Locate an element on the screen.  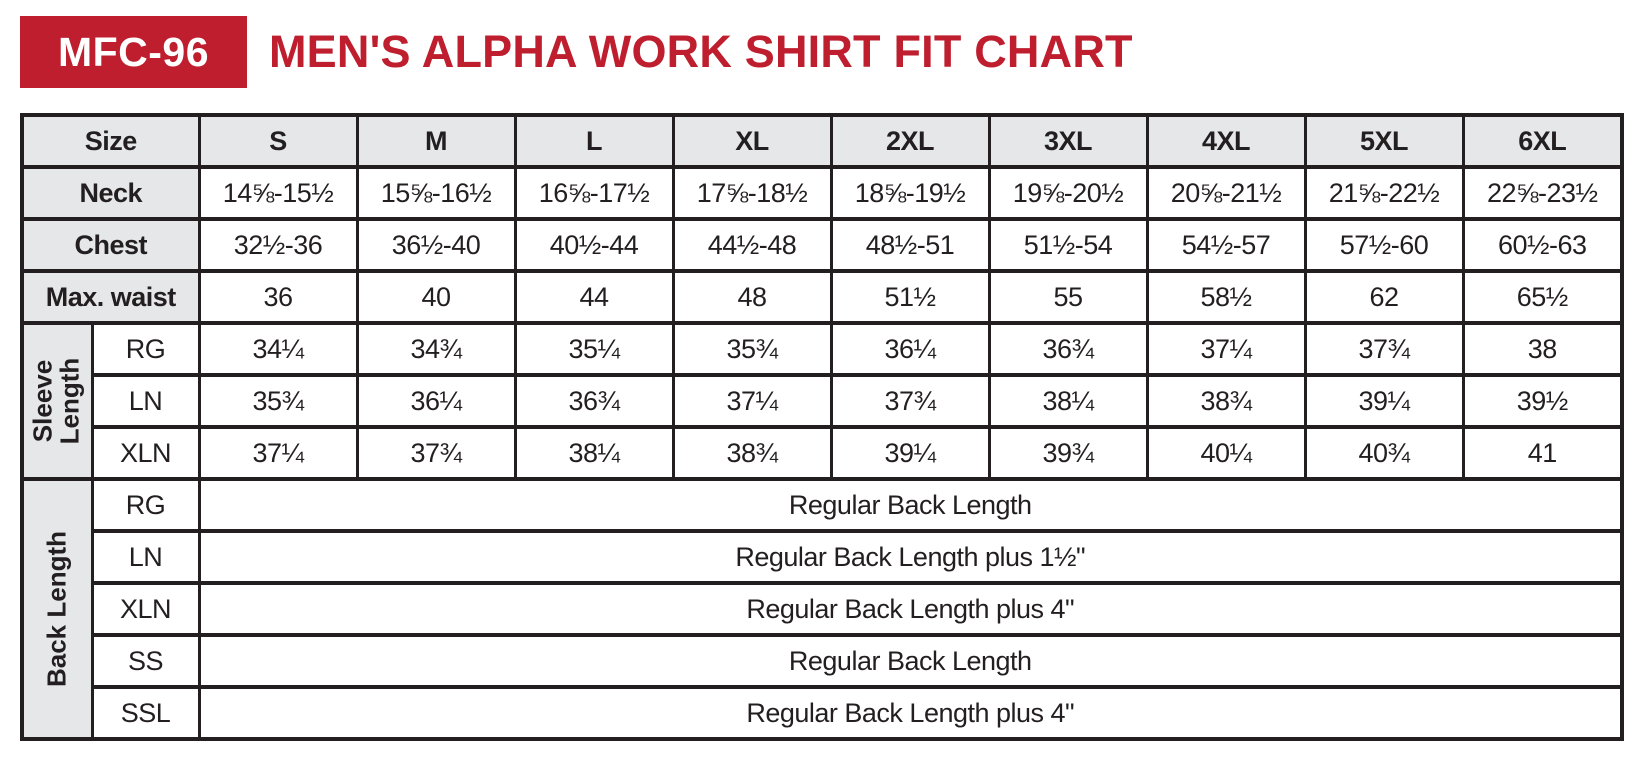
max-waist-value-cell: 40 is located at coordinates (436, 297).